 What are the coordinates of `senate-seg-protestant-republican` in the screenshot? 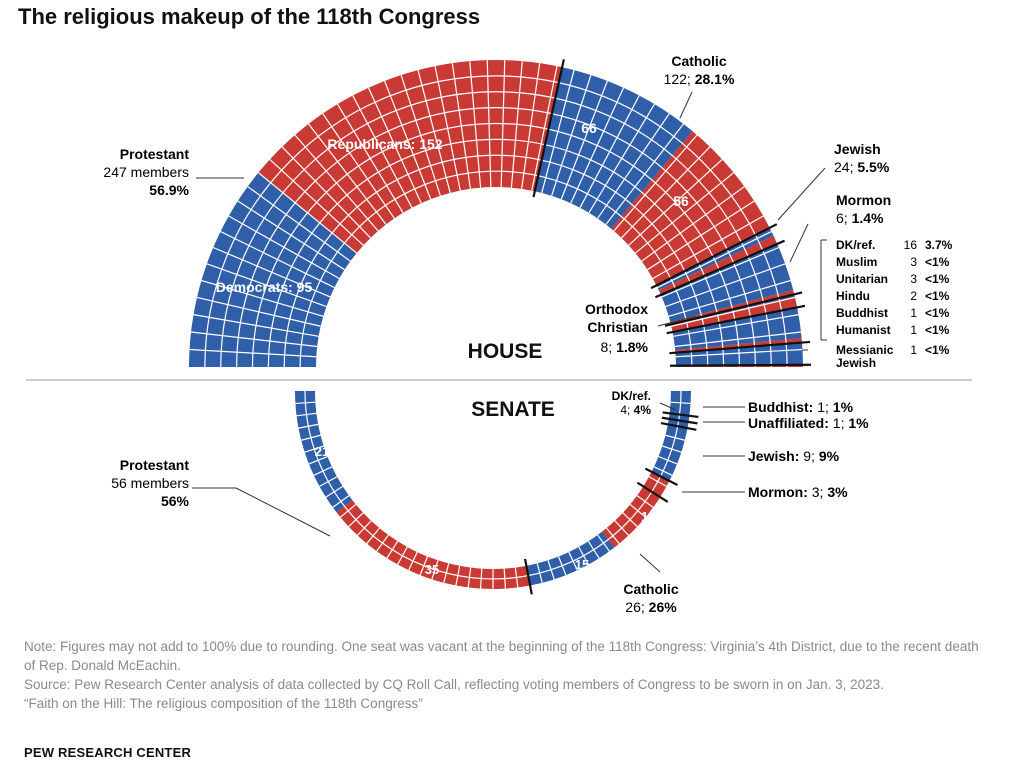 It's located at (433, 545).